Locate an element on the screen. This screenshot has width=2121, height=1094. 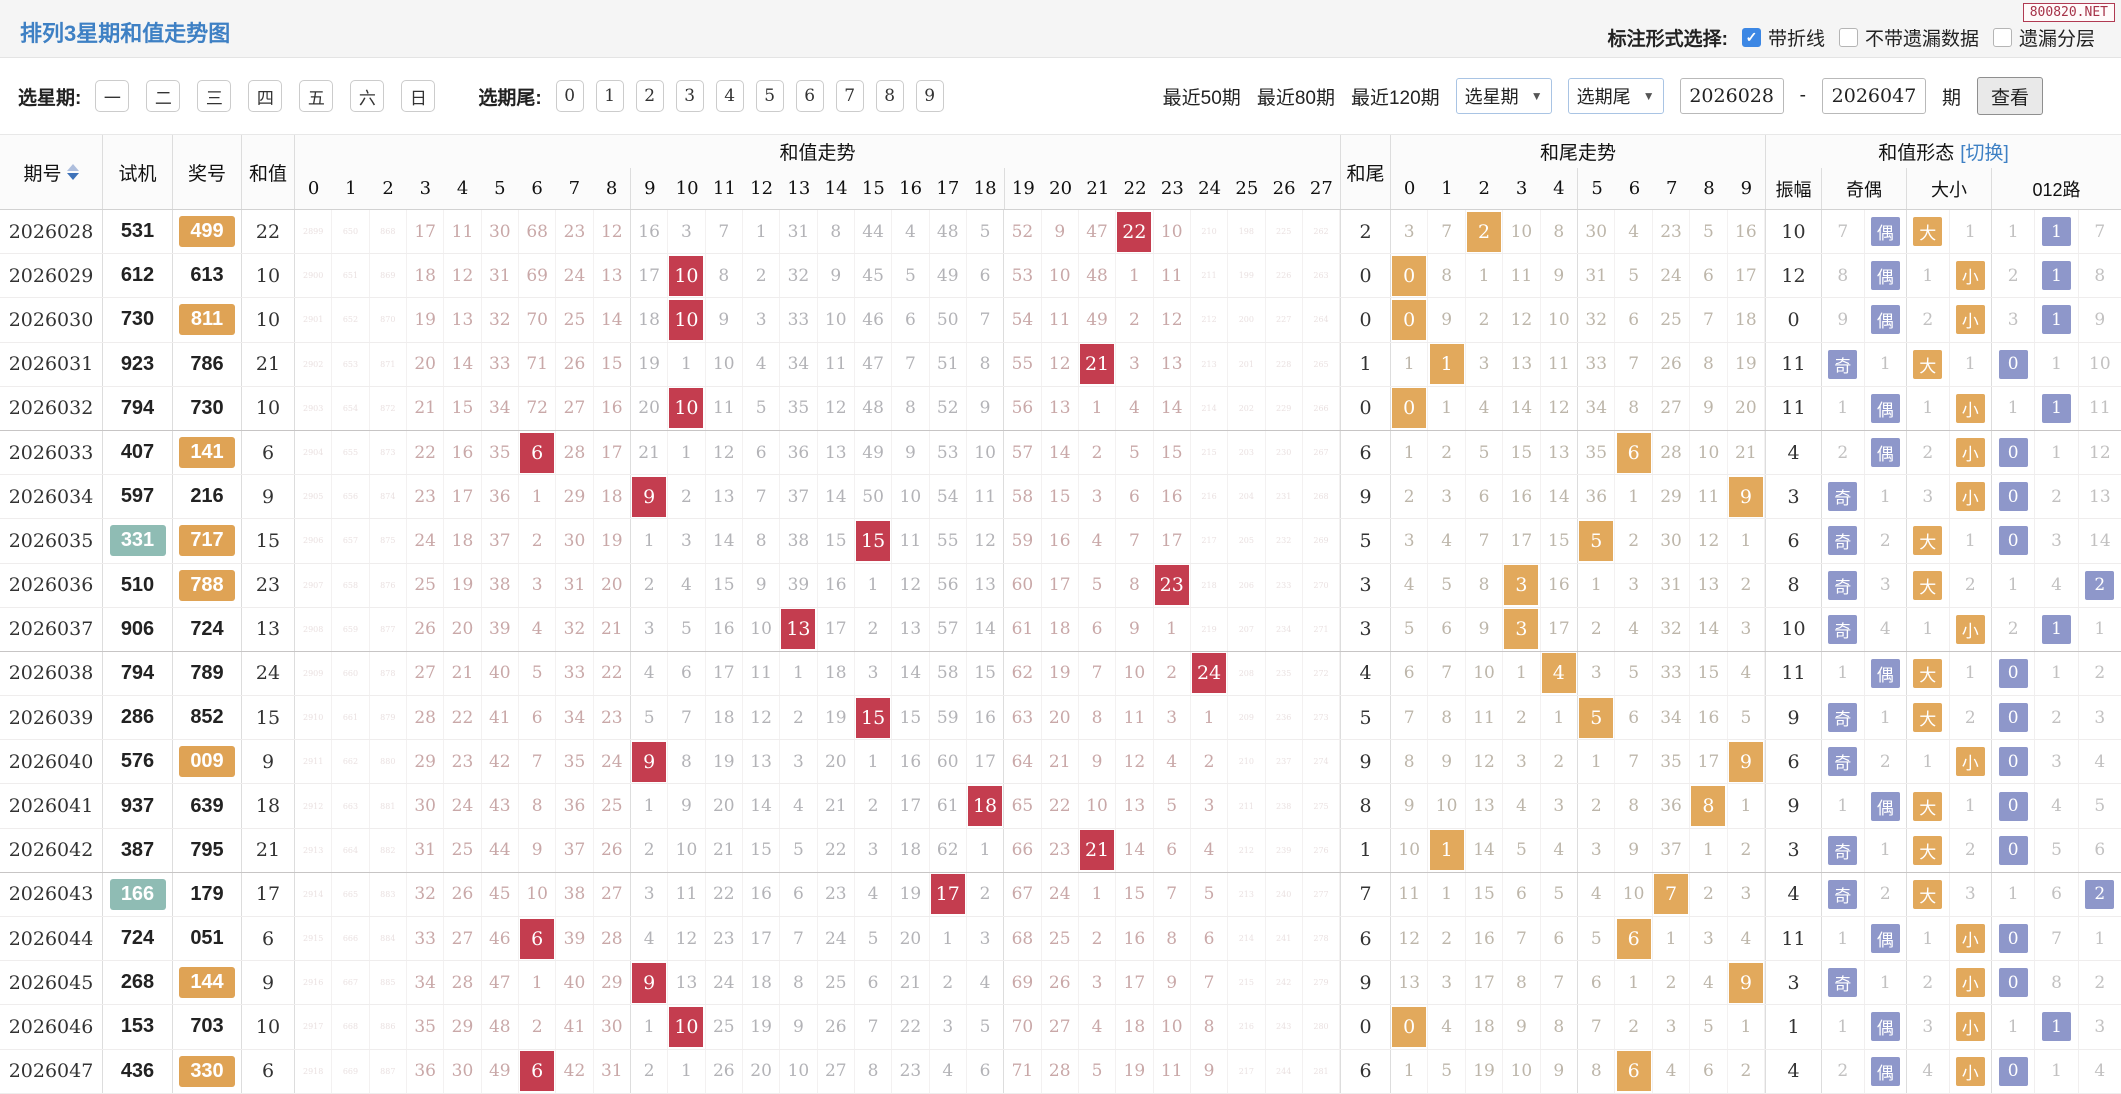
header-road: 012路 is located at coordinates (2056, 189).